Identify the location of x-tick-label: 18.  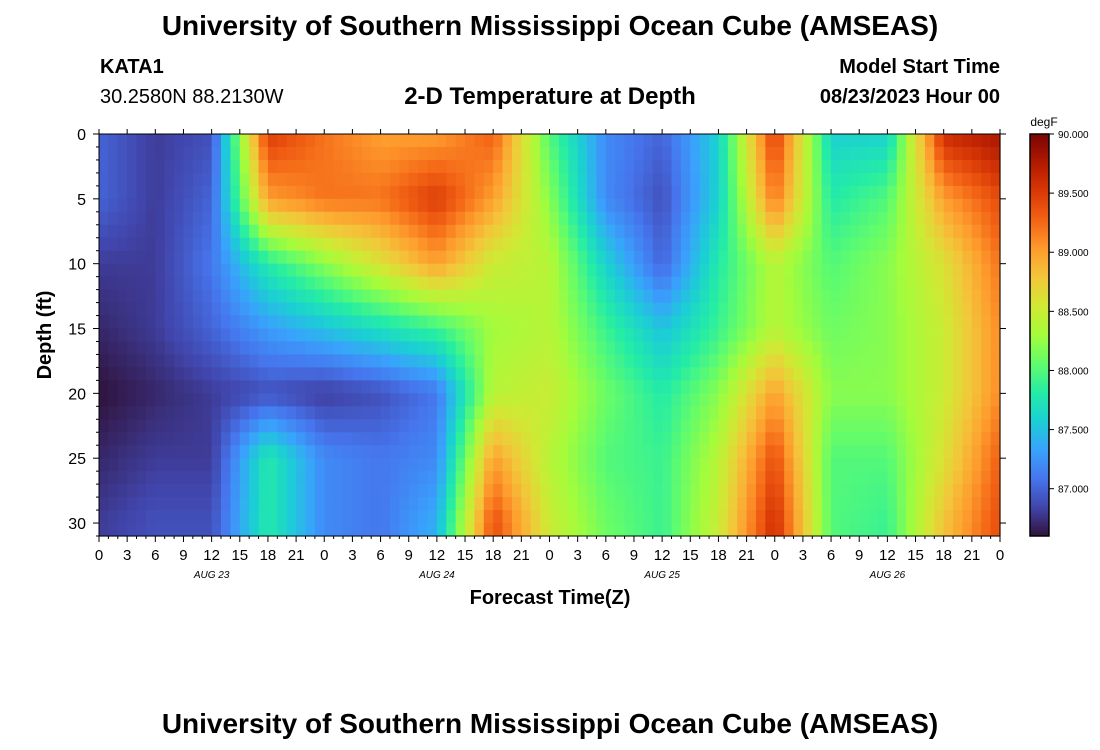
(268, 555).